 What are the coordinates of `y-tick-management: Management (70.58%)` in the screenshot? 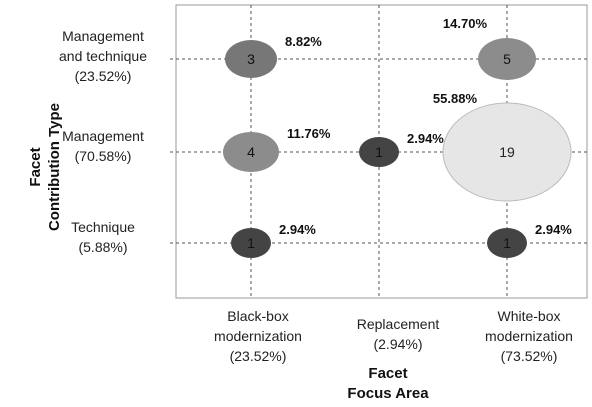 It's located at (103, 146).